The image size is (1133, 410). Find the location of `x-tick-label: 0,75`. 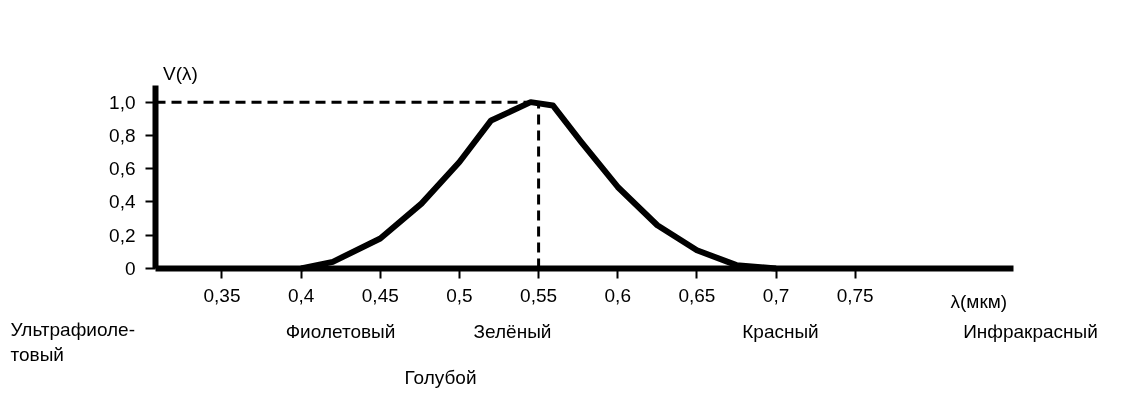

x-tick-label: 0,75 is located at coordinates (855, 295).